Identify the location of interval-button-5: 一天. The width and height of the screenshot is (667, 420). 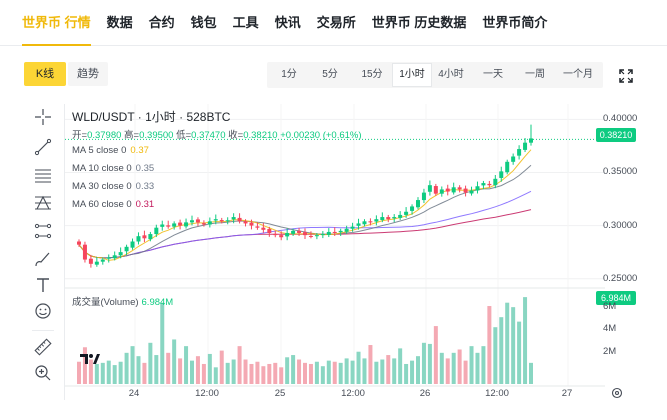
(493, 74).